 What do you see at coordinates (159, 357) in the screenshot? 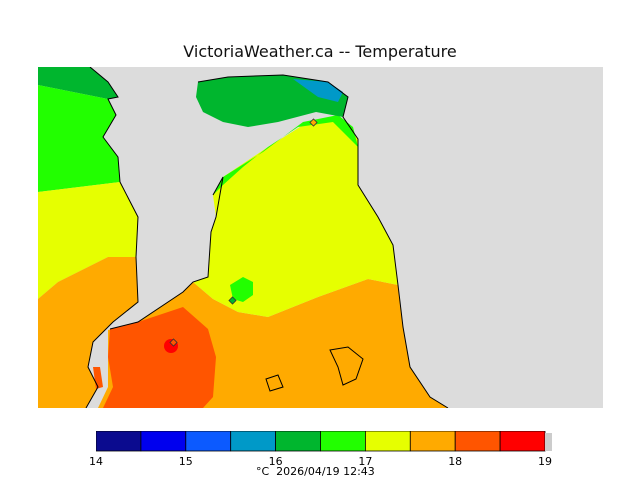
I see `main-band-red` at bounding box center [159, 357].